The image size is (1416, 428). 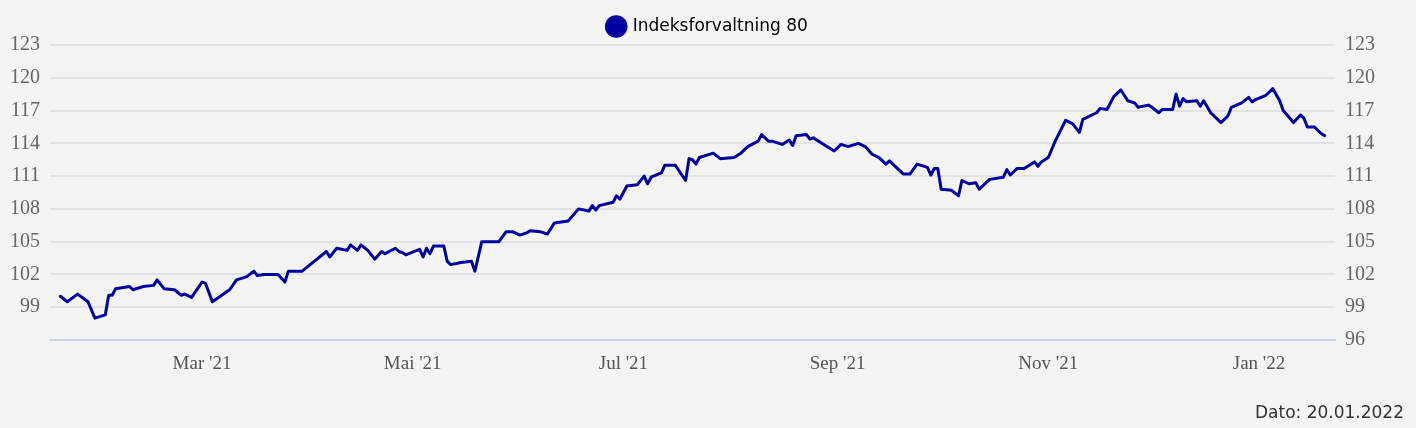 What do you see at coordinates (1360, 207) in the screenshot?
I see `y2-tick-label: 108` at bounding box center [1360, 207].